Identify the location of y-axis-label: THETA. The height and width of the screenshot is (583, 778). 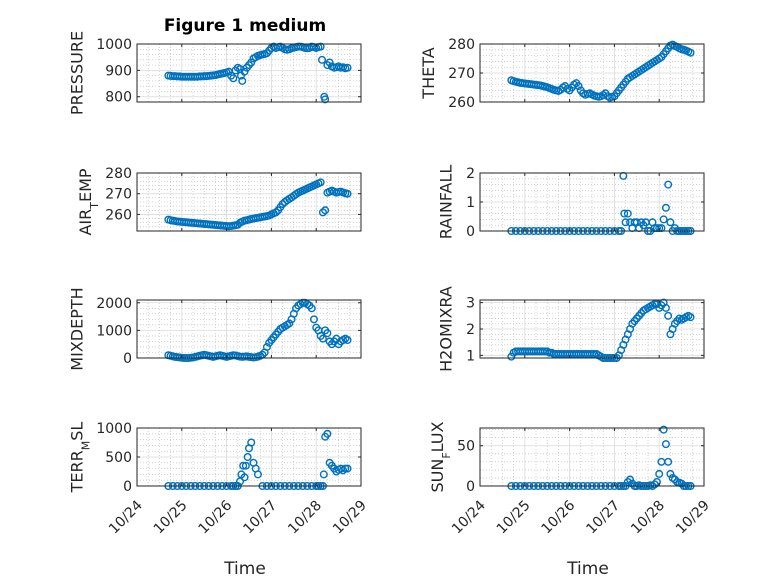
(428, 73).